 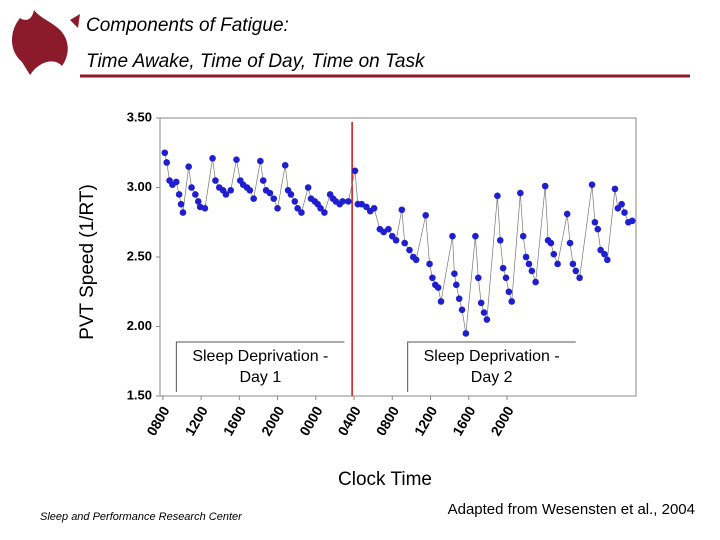 I want to click on y-tick-label: 2.00, so click(x=139, y=325).